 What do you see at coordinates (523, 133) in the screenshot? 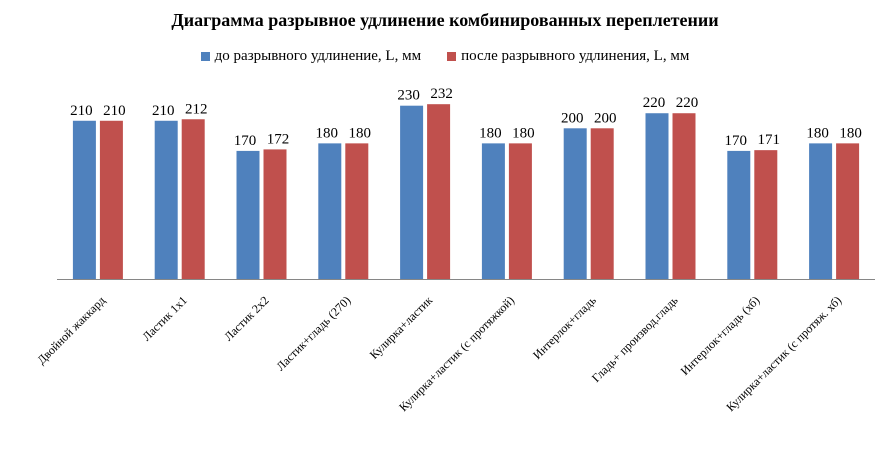
I see `data-label-after-5: 180` at bounding box center [523, 133].